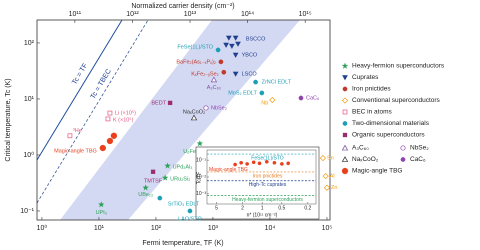 This screenshot has width=480, height=250. I want to click on point-label: KₓFe₂₋ᵧSe₂, so click(205, 75).